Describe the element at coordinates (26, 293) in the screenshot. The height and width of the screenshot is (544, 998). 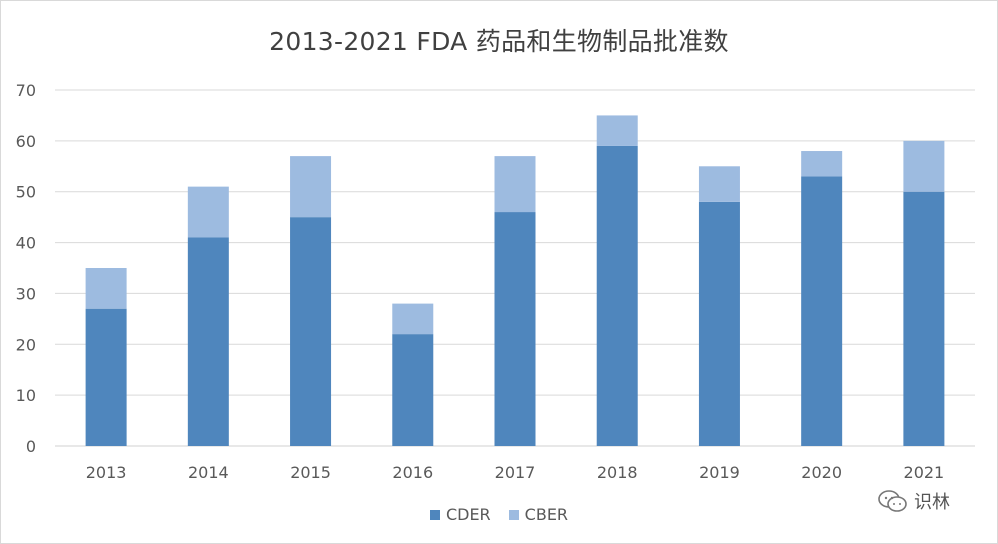
I see `y-tick-label: 30` at that location.